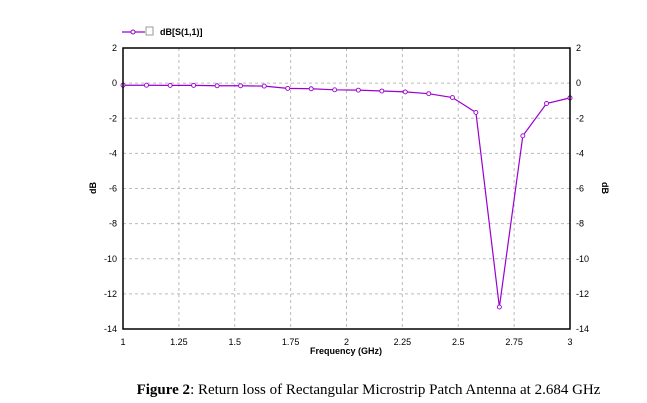  What do you see at coordinates (113, 118) in the screenshot?
I see `y-tick-label-left: -2` at bounding box center [113, 118].